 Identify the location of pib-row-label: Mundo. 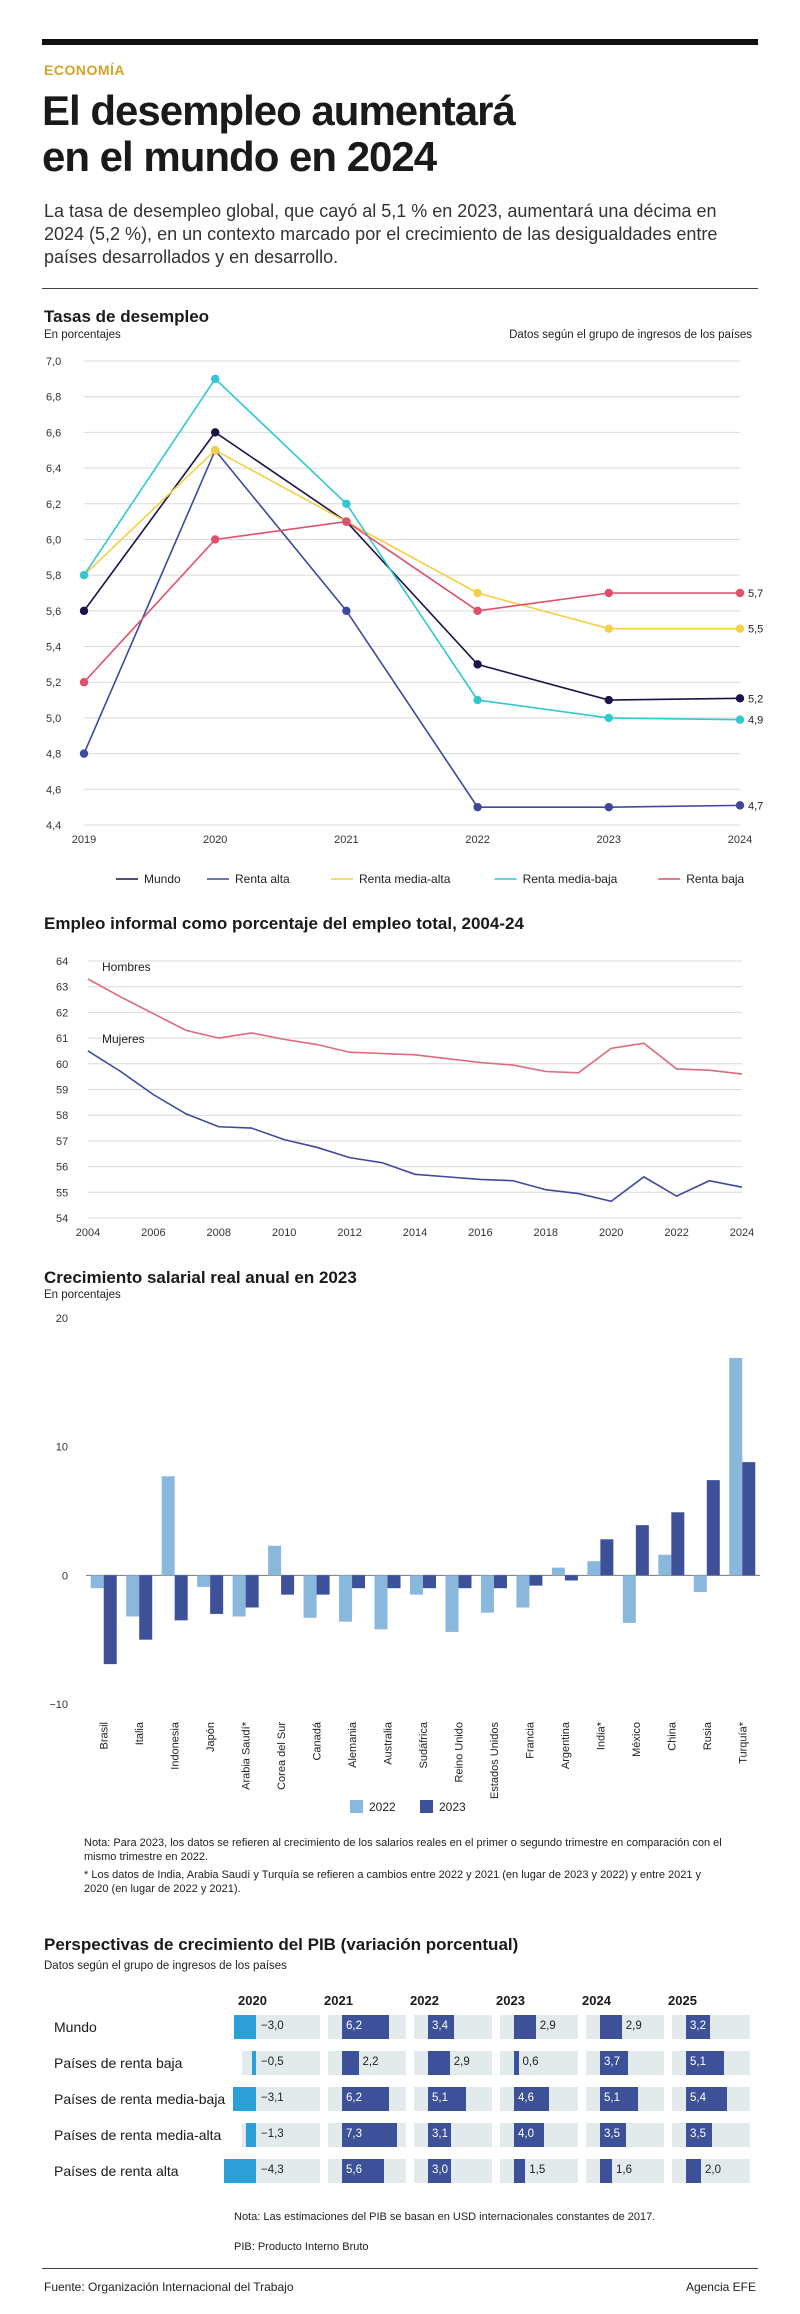
(75, 2027).